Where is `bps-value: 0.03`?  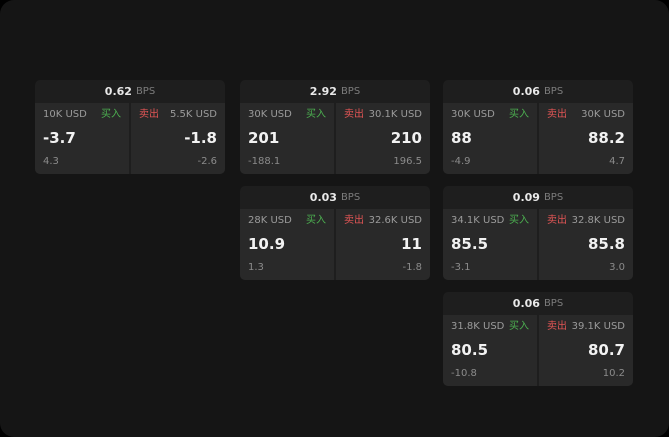
bps-value: 0.03 is located at coordinates (323, 197).